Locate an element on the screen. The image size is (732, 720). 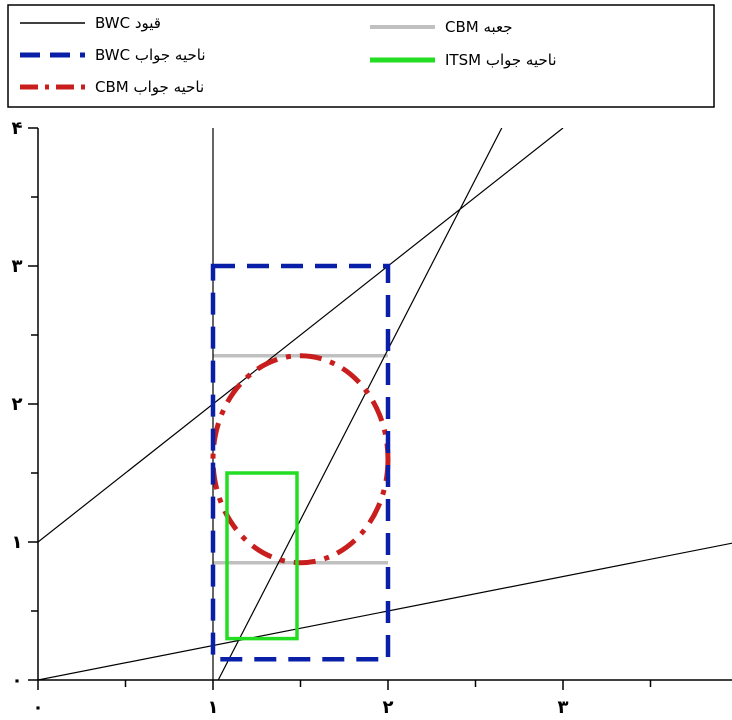
x-tick-label: ۱ is located at coordinates (213, 707).